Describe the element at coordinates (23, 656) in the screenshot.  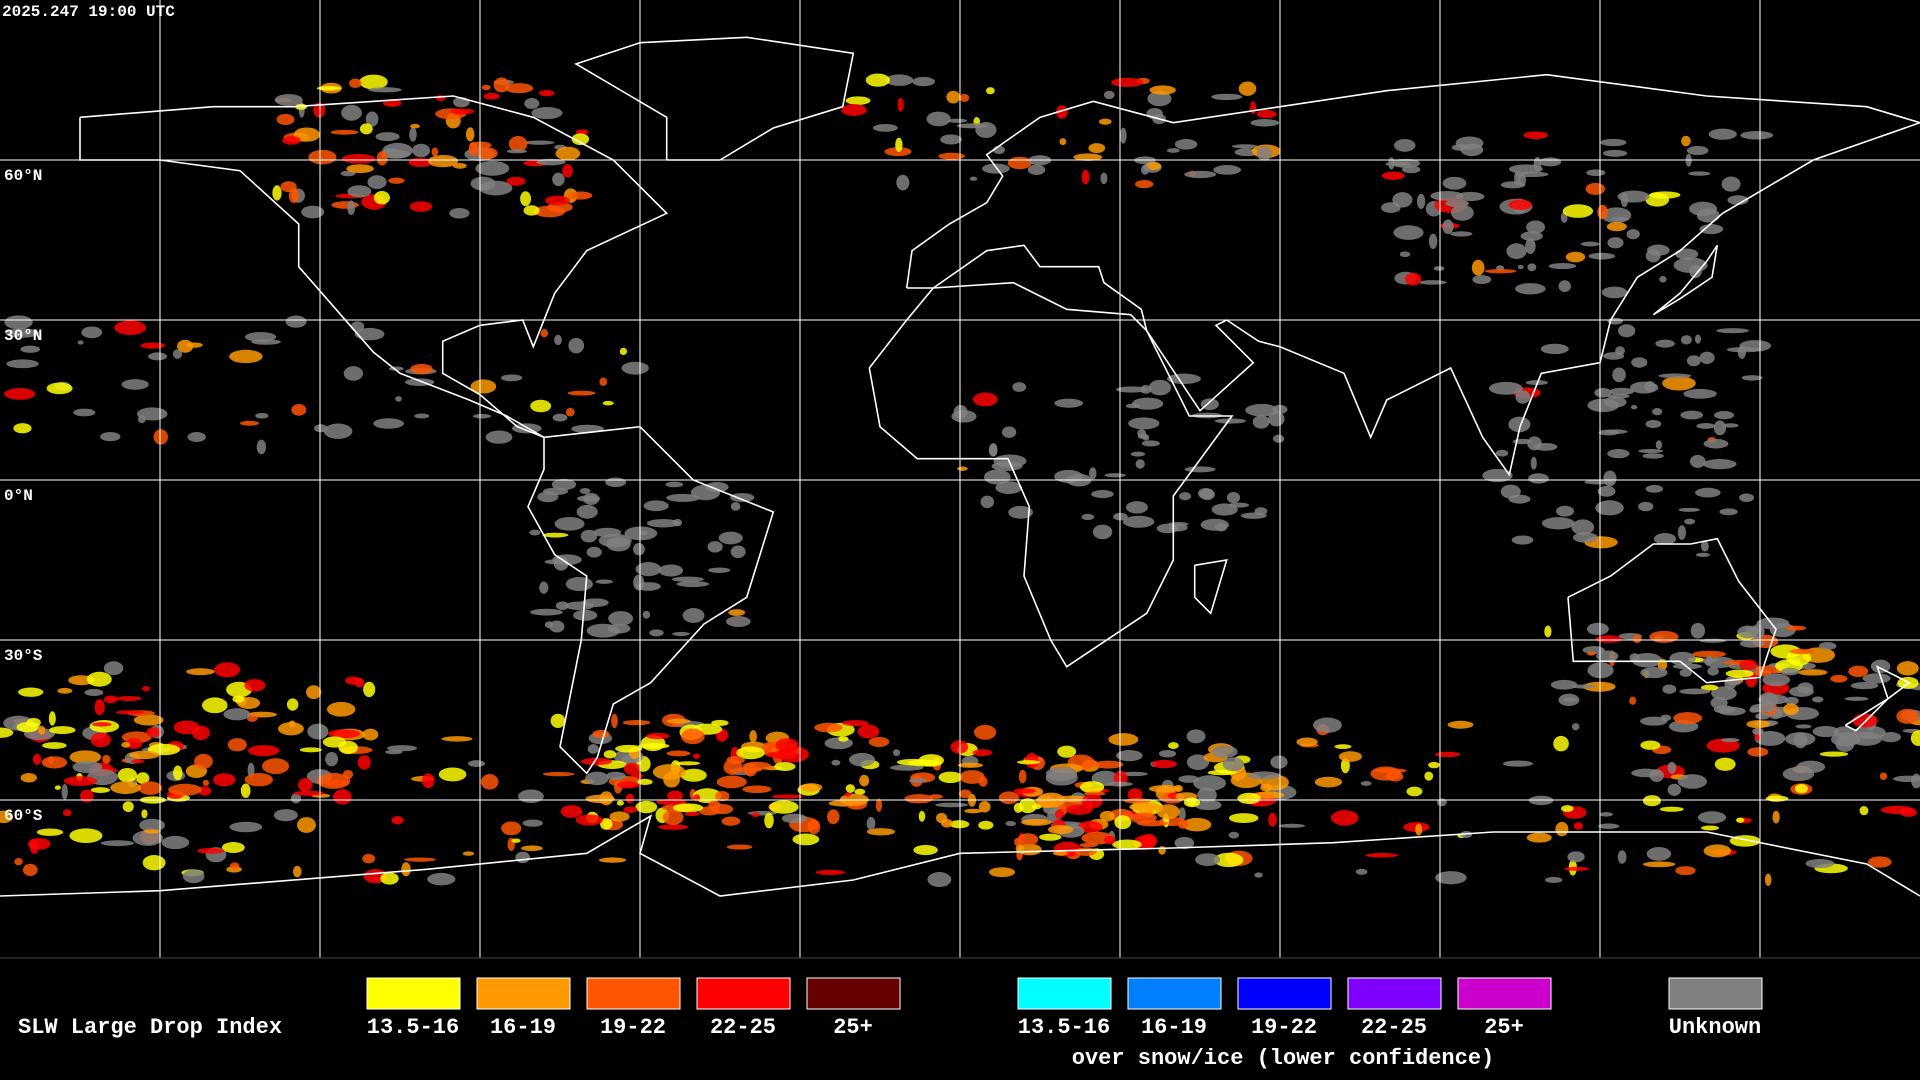
I see `latitude-label: 30°S` at that location.